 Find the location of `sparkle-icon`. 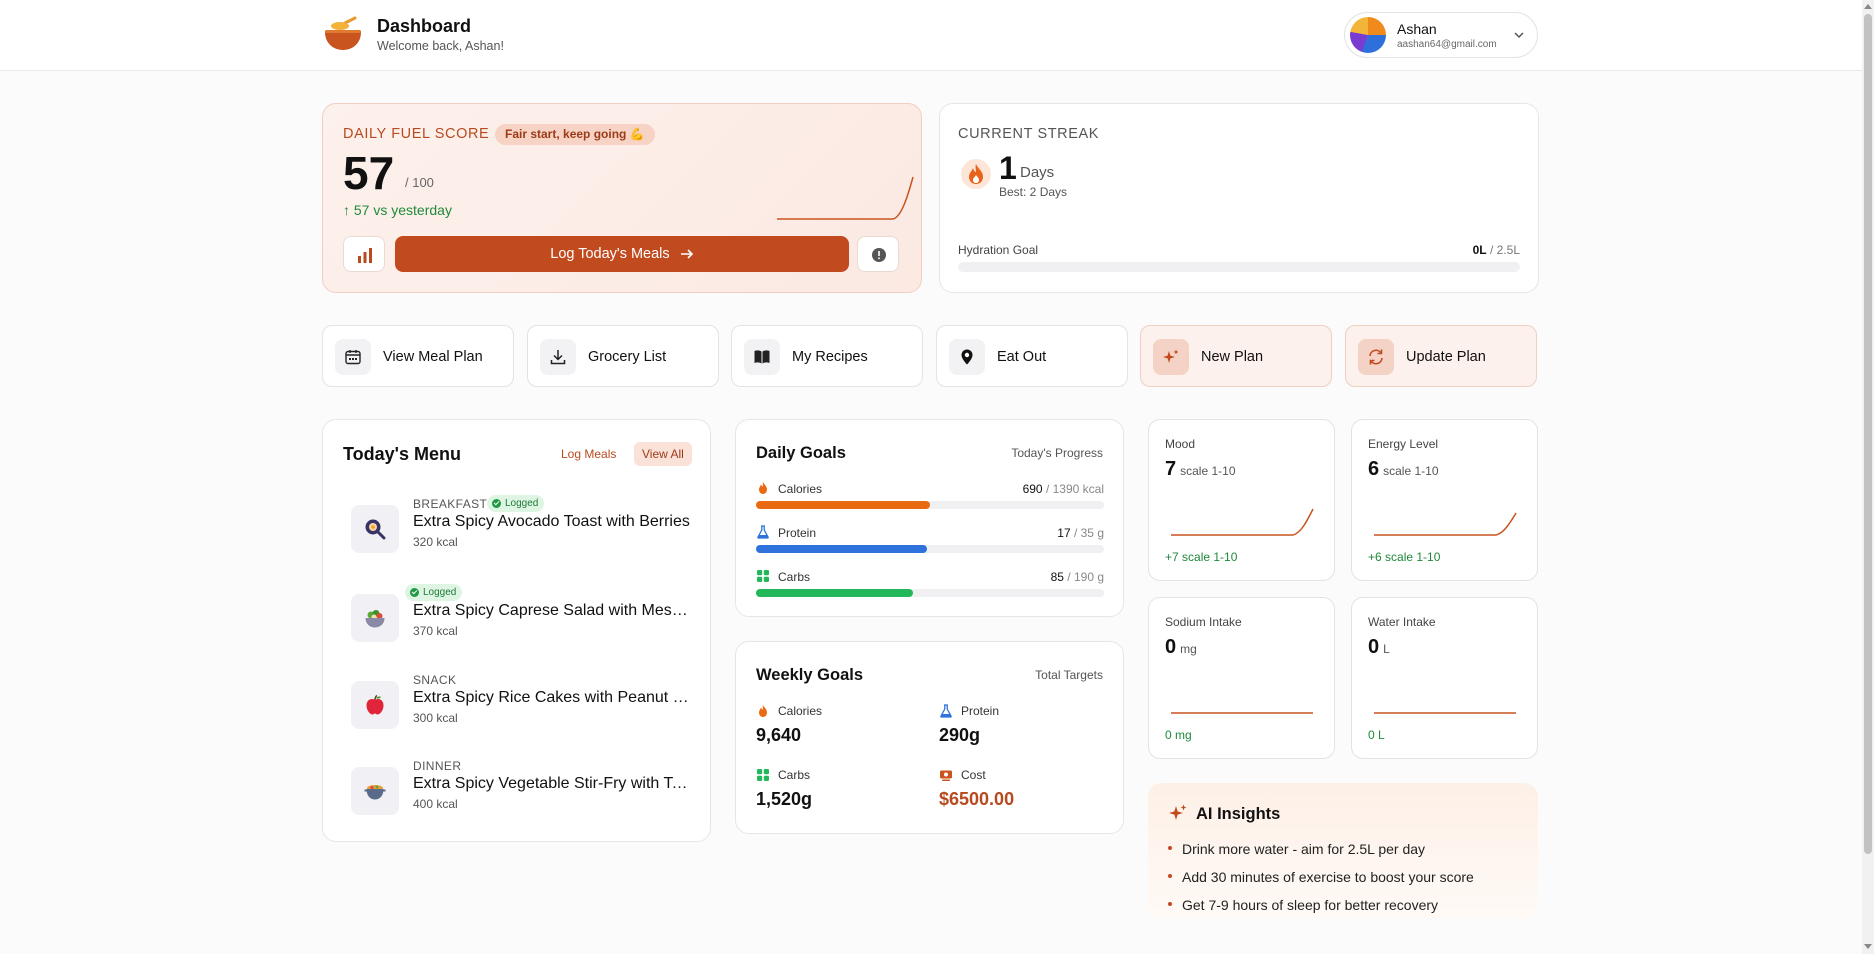

sparkle-icon is located at coordinates (1178, 812).